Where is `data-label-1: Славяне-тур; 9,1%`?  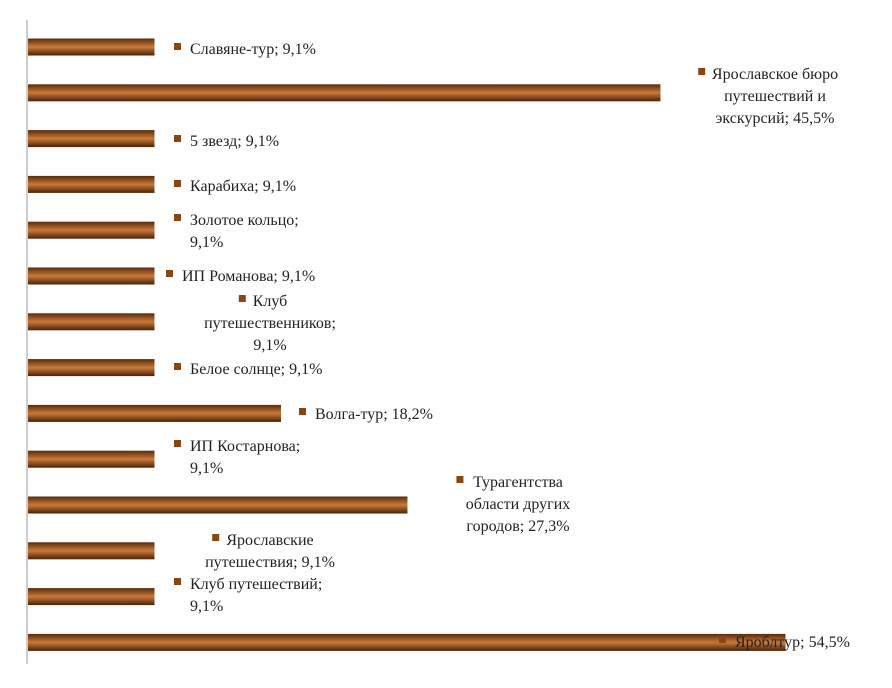
data-label-1: Славяне-тур; 9,1% is located at coordinates (245, 49).